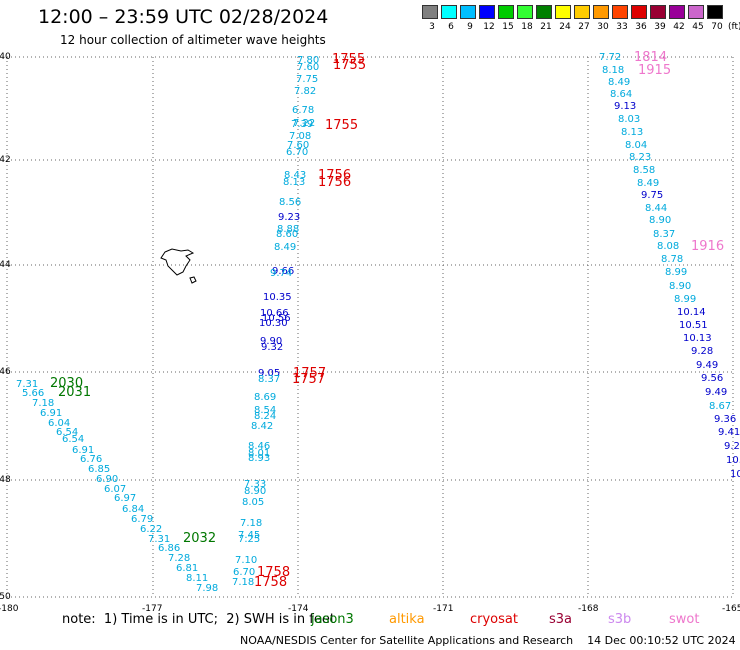  Describe the element at coordinates (527, 27) in the screenshot. I see `colorbar-label: 18` at that location.